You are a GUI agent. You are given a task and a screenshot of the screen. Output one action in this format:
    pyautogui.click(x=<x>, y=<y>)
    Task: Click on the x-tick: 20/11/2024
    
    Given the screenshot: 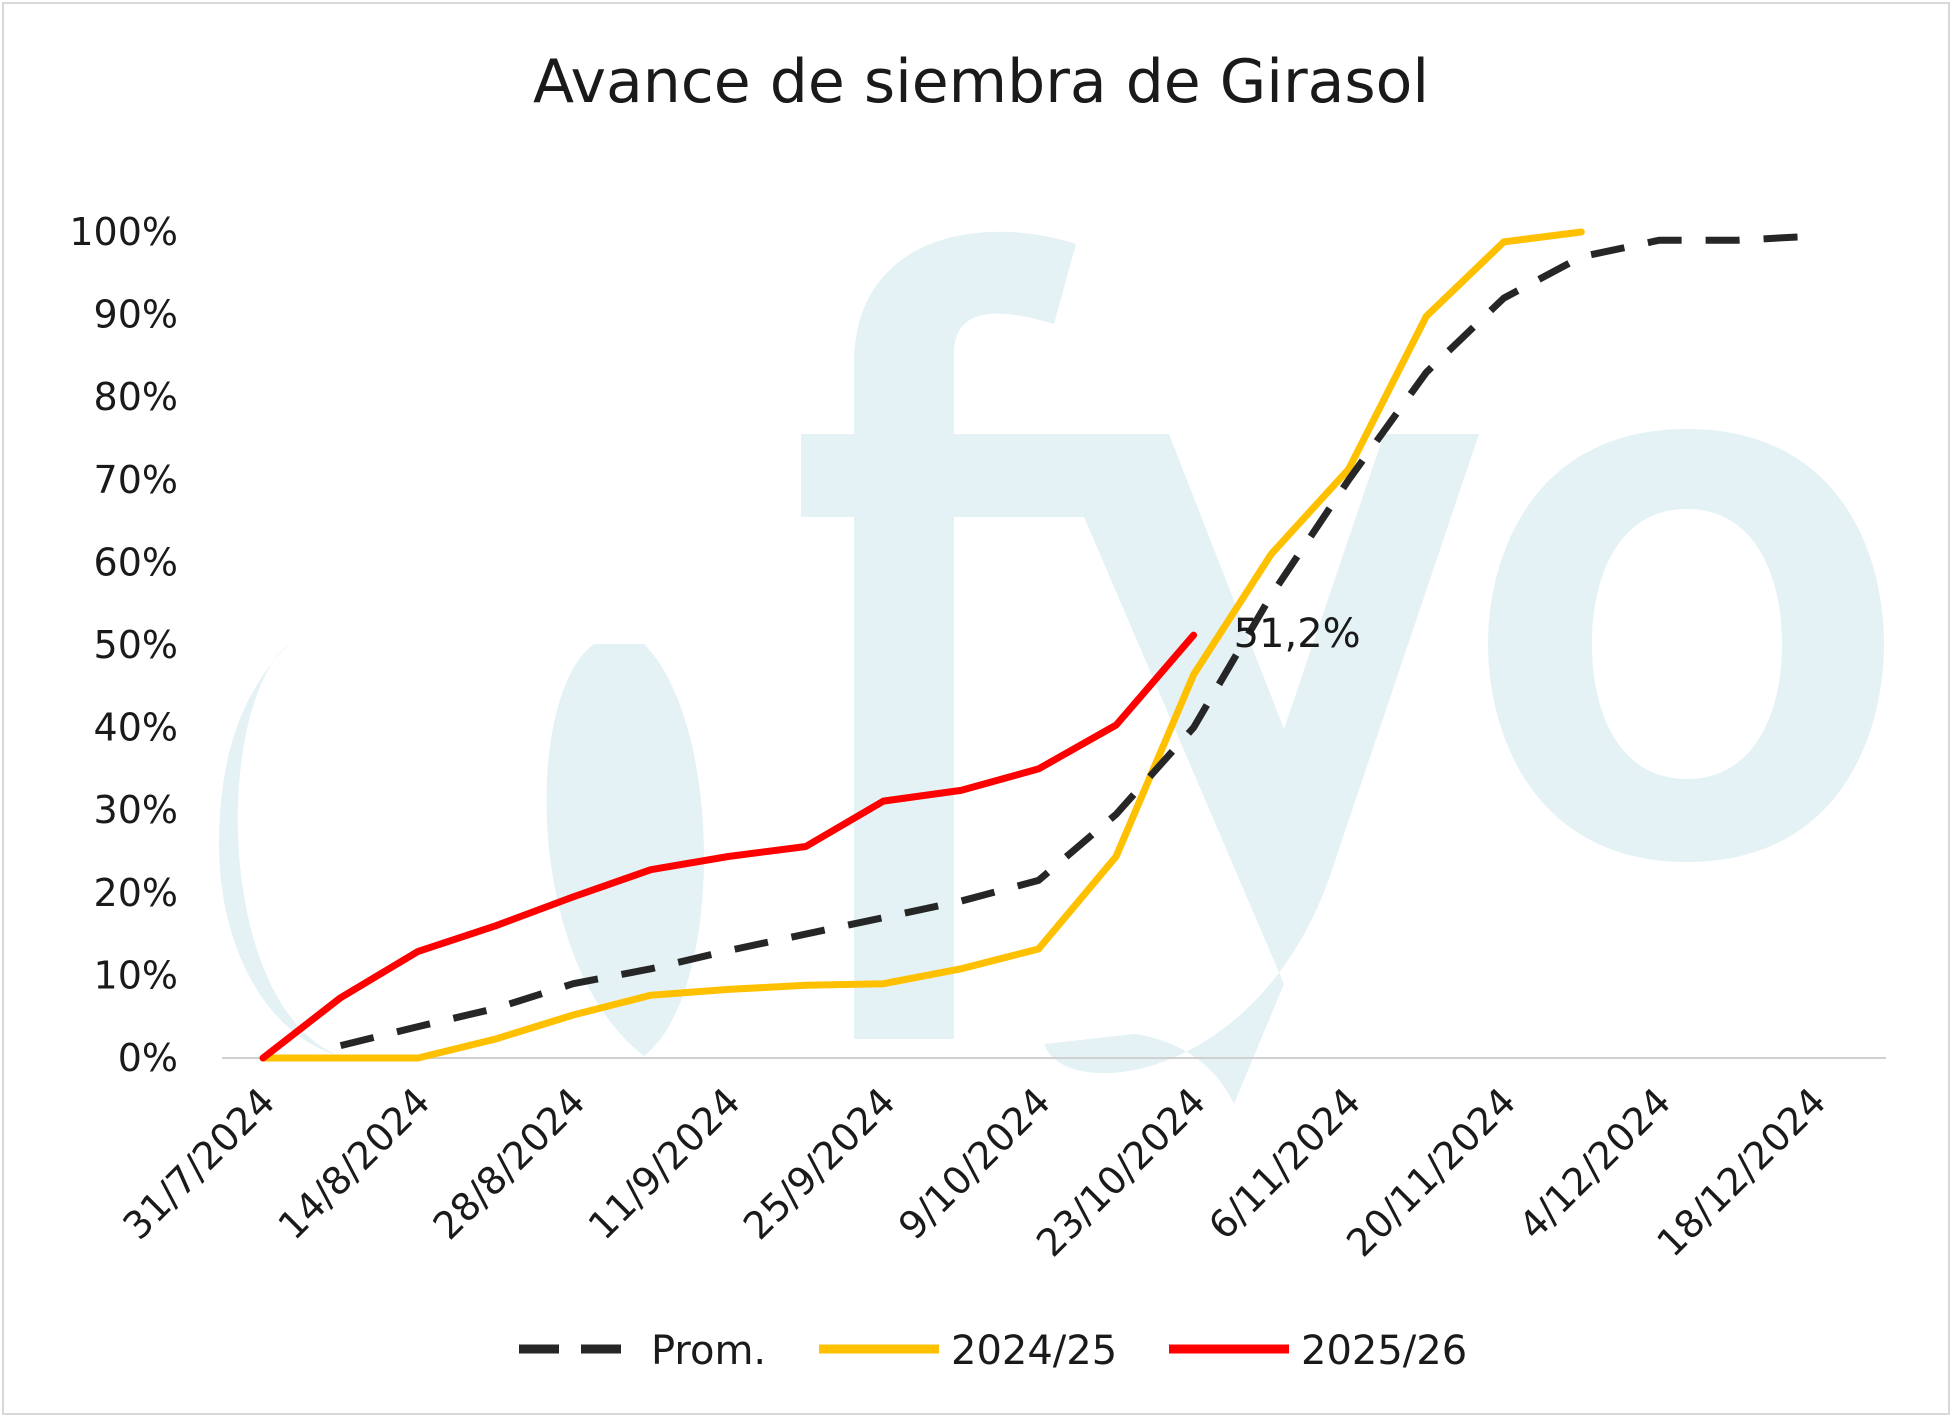 What is the action you would take?
    pyautogui.click(x=1431, y=1172)
    